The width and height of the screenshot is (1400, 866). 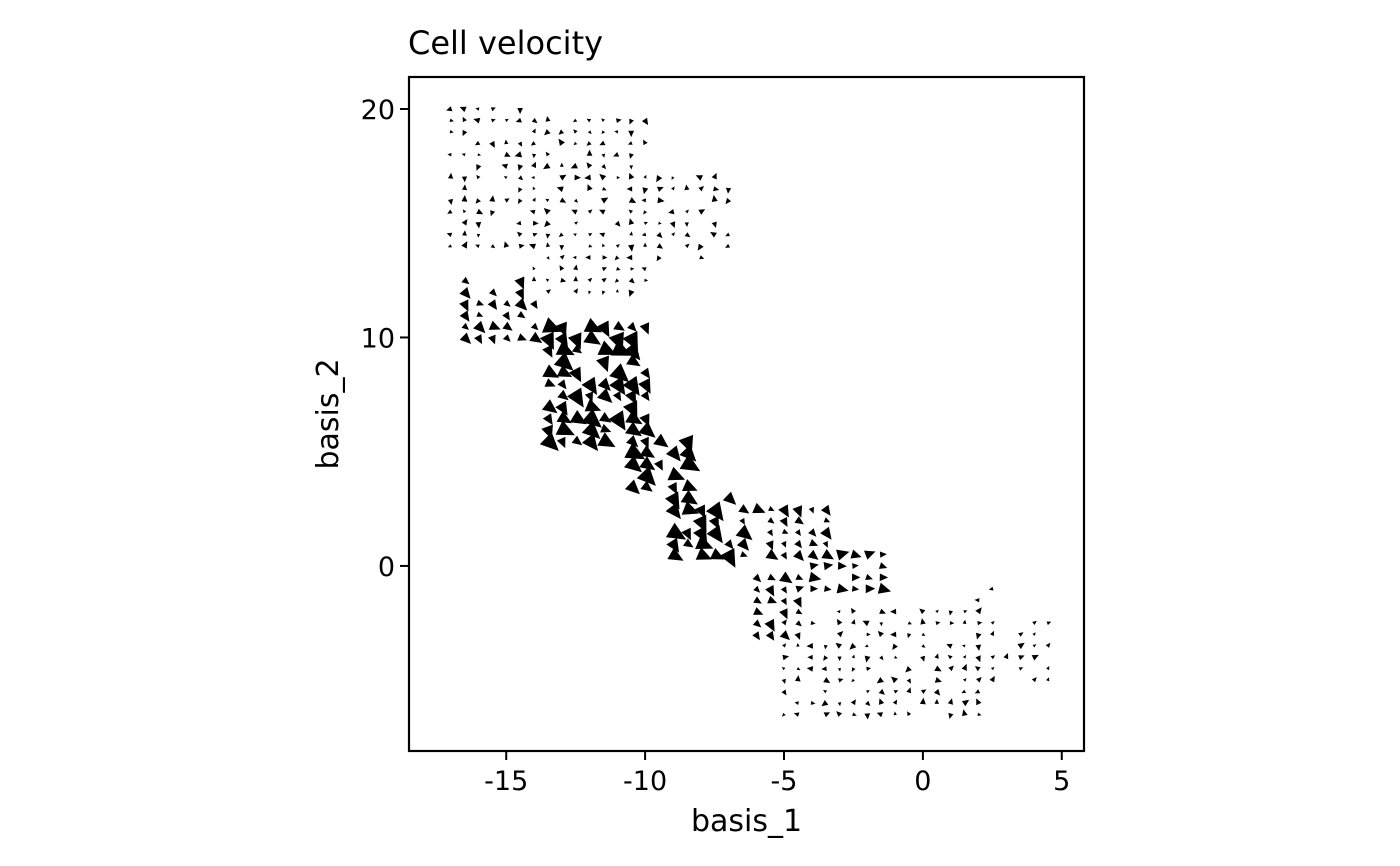 I want to click on x-tick-label: 0, so click(x=922, y=781).